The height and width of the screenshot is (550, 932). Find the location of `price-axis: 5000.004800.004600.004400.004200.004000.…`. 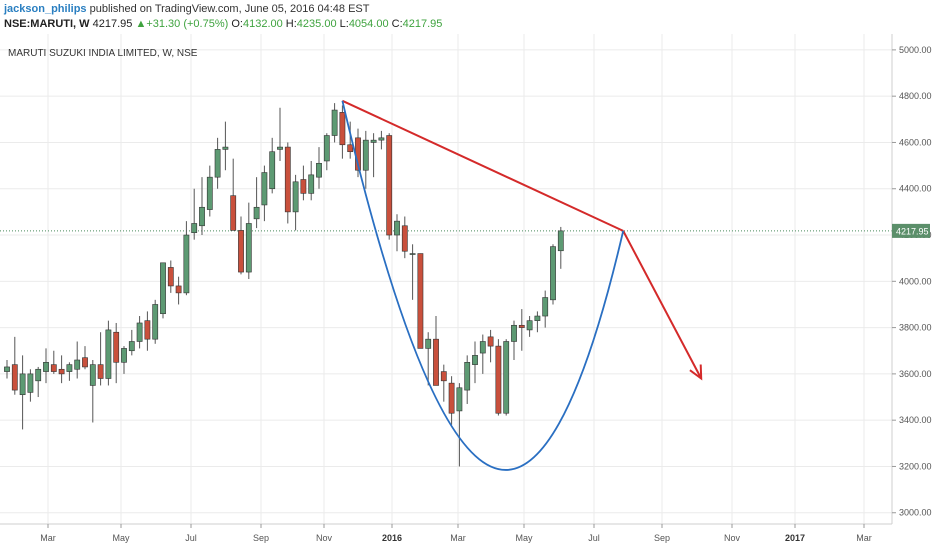

price-axis: 5000.004800.004600.004400.004200.004000.… is located at coordinates (912, 281).